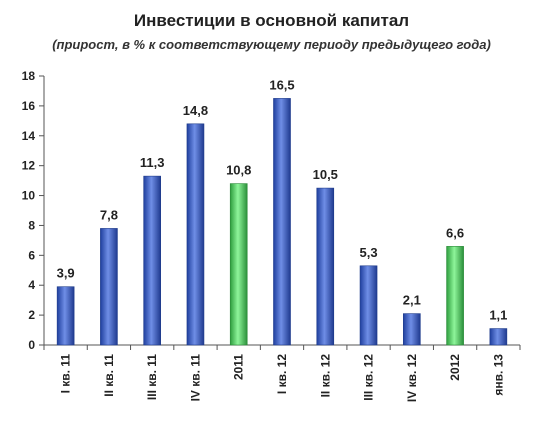 Image resolution: width=543 pixels, height=425 pixels. What do you see at coordinates (281, 84) in the screenshot?
I see `data-label: 16,5` at bounding box center [281, 84].